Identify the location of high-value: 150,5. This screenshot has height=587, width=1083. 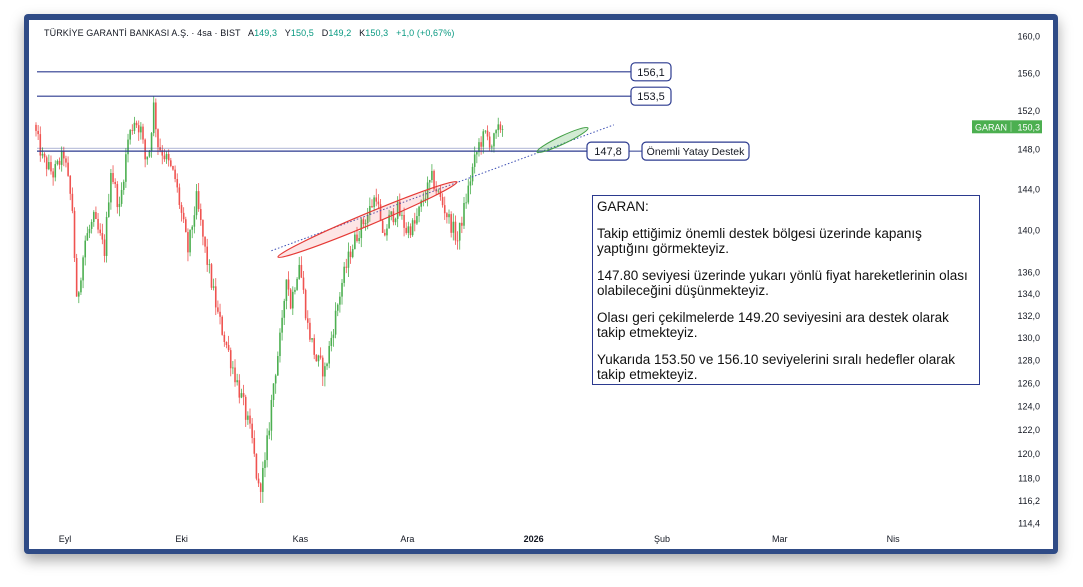
(302, 33).